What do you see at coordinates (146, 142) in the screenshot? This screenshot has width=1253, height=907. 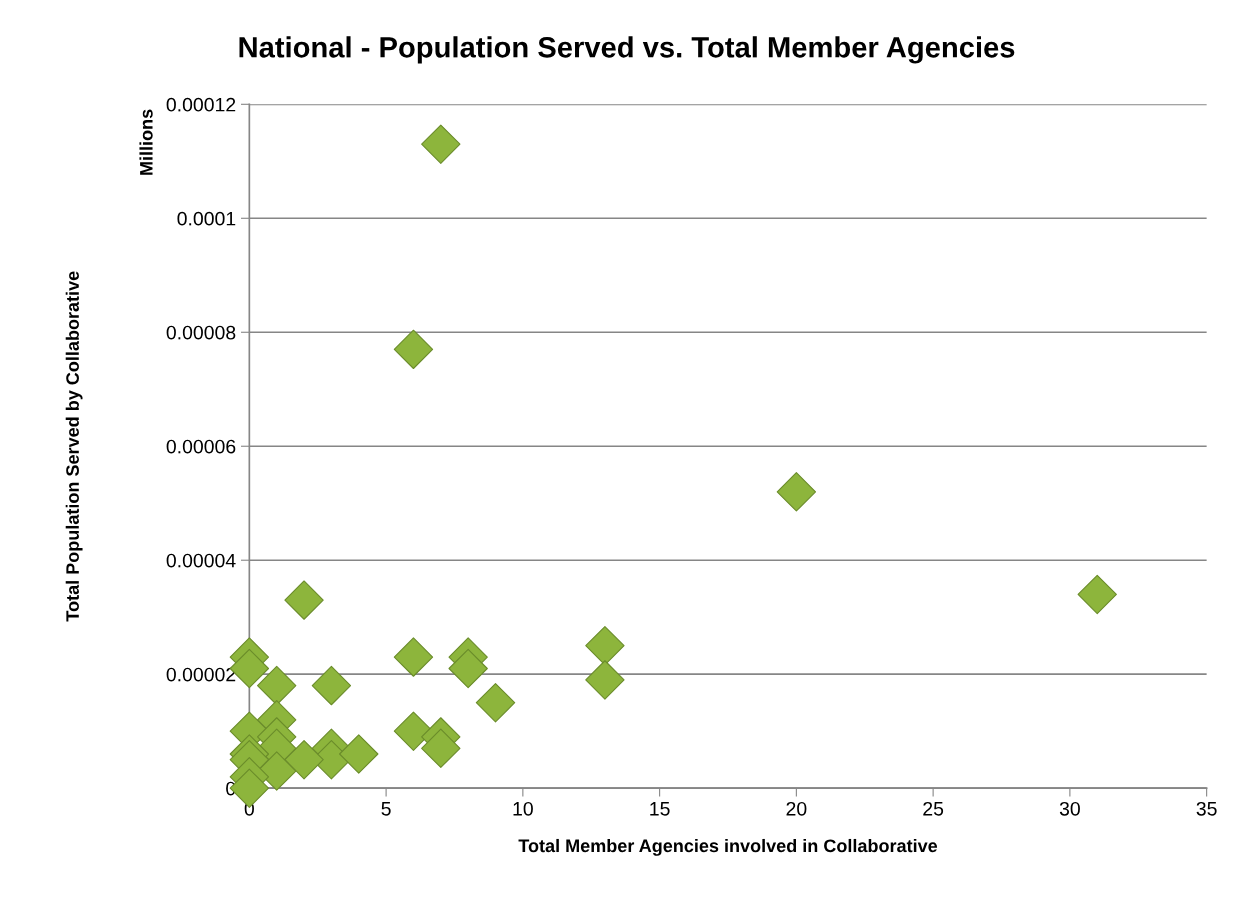 I see `text: Millions` at bounding box center [146, 142].